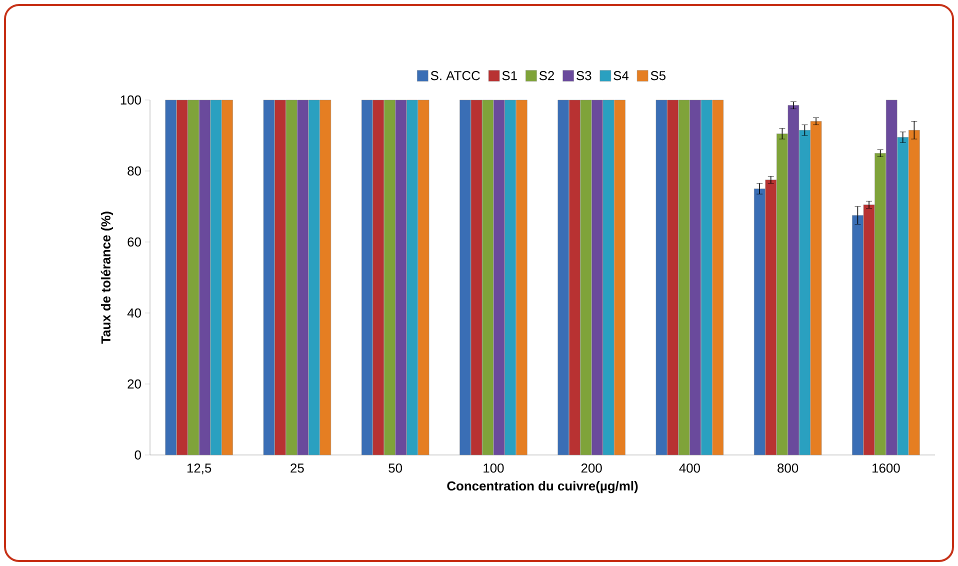  Describe the element at coordinates (107, 278) in the screenshot. I see `y-axis-title: Taux de tolérance (%)` at that location.